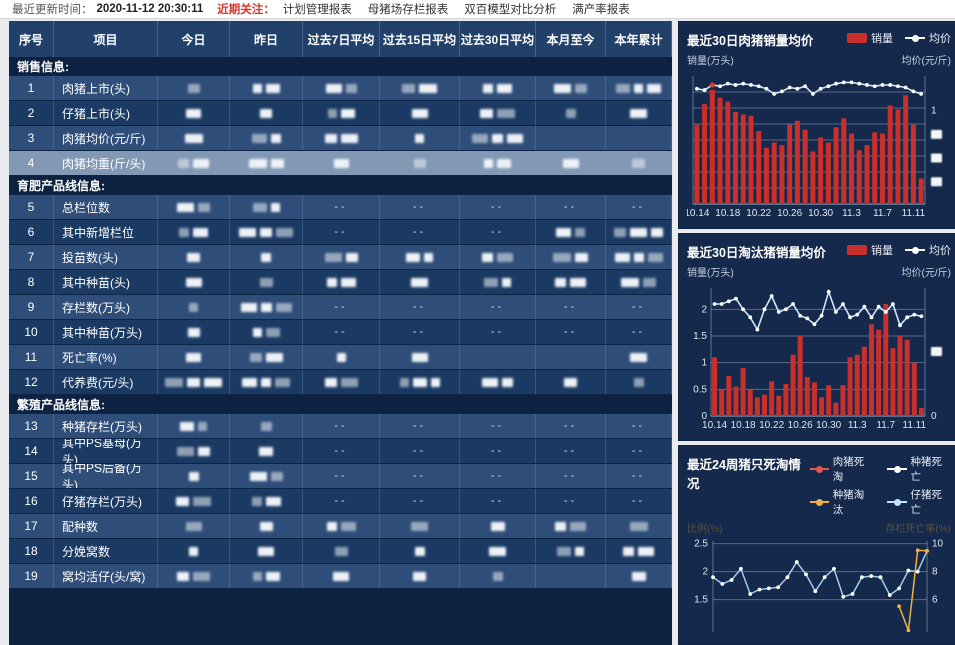  Describe the element at coordinates (150, 9) in the screenshot. I see `updated-time-value: 2020-11-12 20:30:11` at that location.